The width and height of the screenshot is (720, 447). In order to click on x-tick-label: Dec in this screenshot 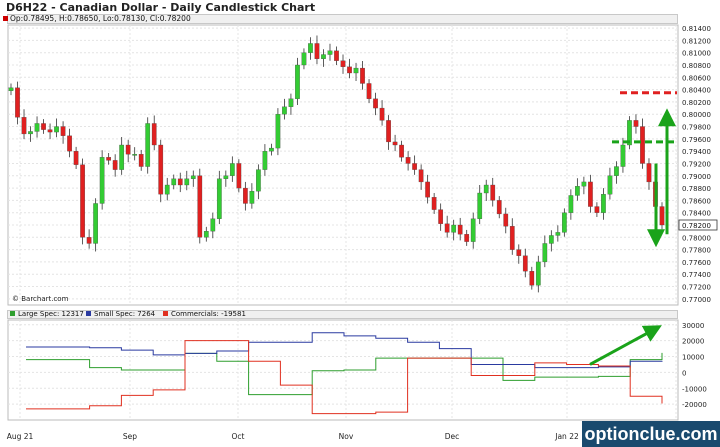, I will do `click(452, 436)`.